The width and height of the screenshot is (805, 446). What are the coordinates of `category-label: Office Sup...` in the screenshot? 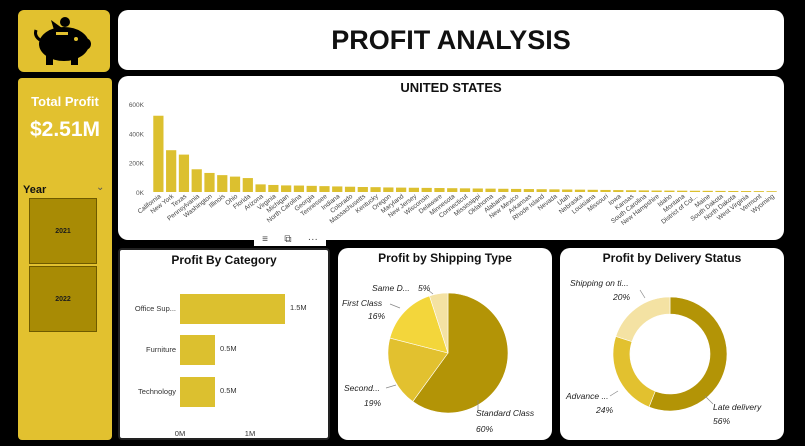 It's located at (155, 308).